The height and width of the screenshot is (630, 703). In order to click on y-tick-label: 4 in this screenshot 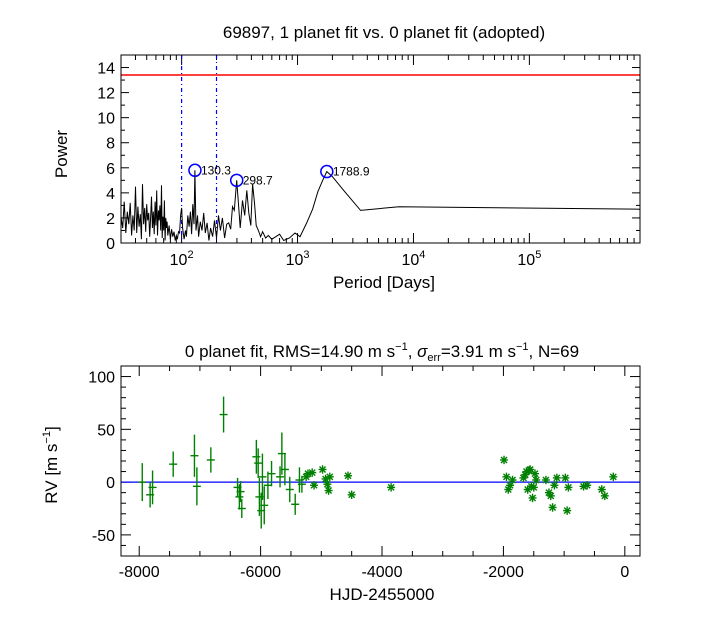, I will do `click(110, 194)`.